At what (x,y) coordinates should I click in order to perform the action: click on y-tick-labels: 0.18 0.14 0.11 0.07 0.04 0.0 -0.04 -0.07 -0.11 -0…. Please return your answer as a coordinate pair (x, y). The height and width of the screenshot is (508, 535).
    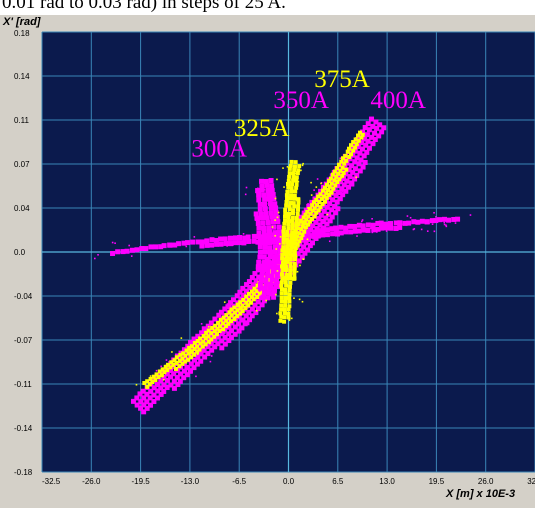
    Looking at the image, I should click on (23, 253).